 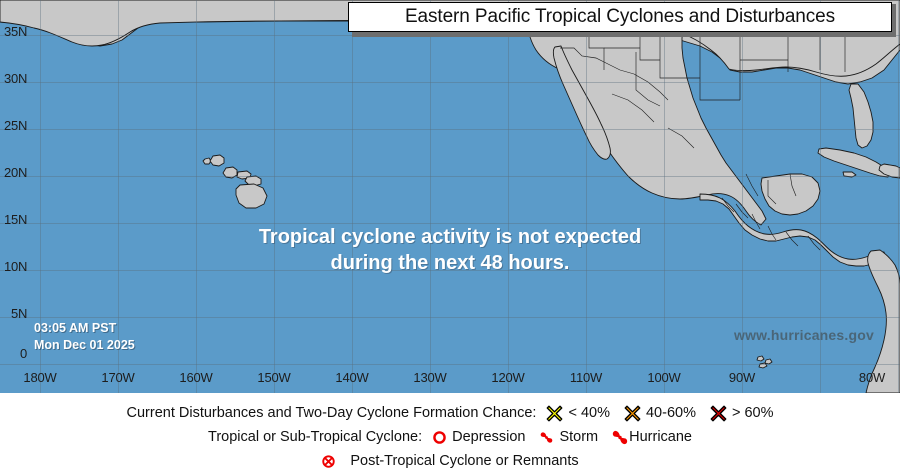 What do you see at coordinates (872, 377) in the screenshot?
I see `lon-label-80w: 80W` at bounding box center [872, 377].